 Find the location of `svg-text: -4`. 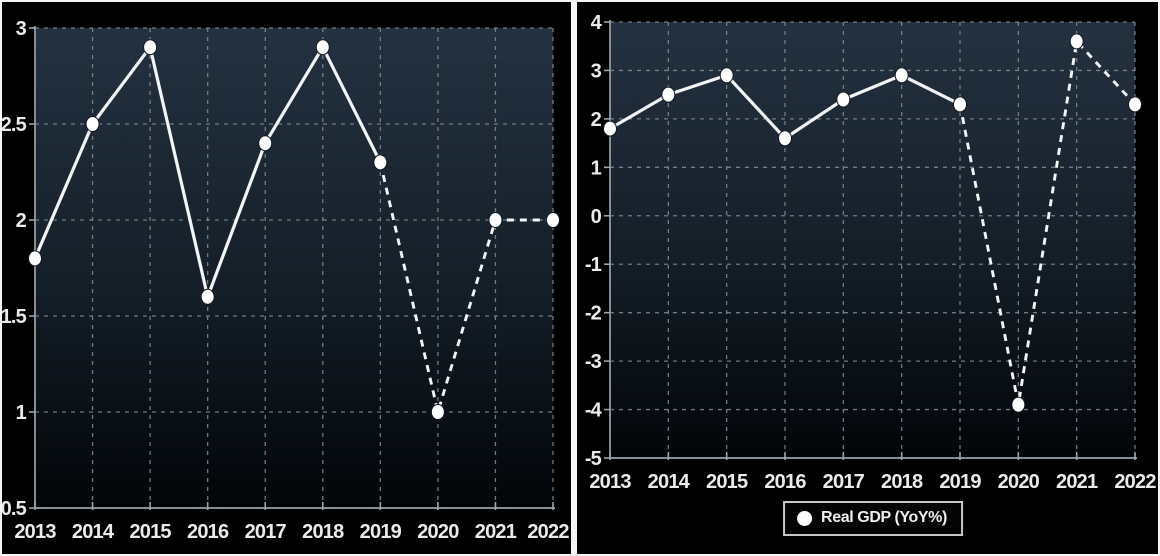

svg-text: -4 is located at coordinates (594, 411).